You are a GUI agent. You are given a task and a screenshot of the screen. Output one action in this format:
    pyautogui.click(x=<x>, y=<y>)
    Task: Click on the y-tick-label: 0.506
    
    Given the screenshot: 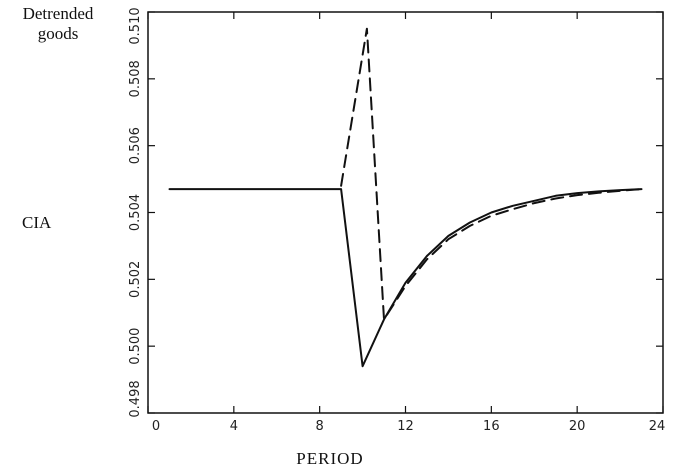 What is the action you would take?
    pyautogui.click(x=135, y=145)
    